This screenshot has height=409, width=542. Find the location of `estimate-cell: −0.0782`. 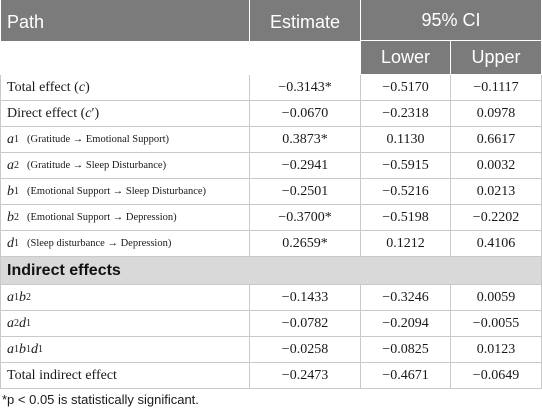

estimate-cell: −0.0782 is located at coordinates (305, 324).